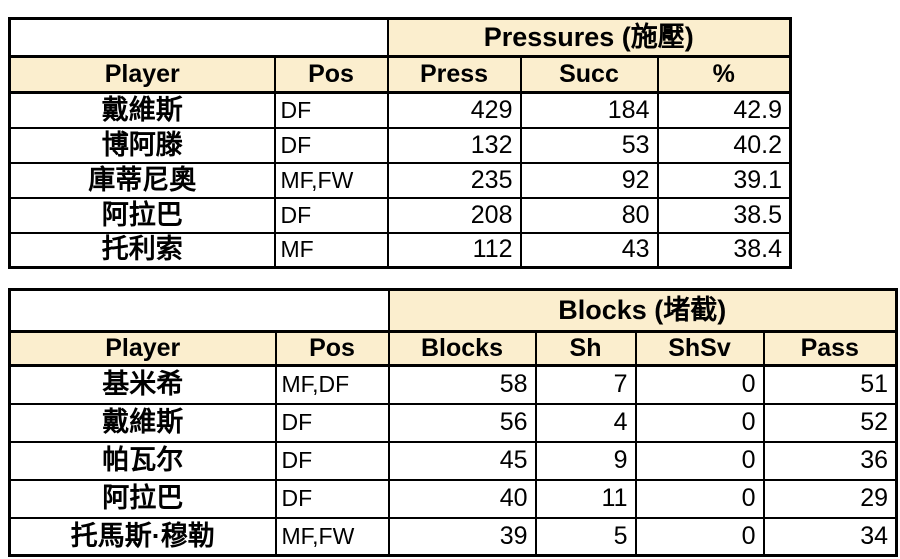 This screenshot has width=900, height=559. Describe the element at coordinates (642, 310) in the screenshot. I see `blocks-group-header: Blocks (堵截)` at that location.